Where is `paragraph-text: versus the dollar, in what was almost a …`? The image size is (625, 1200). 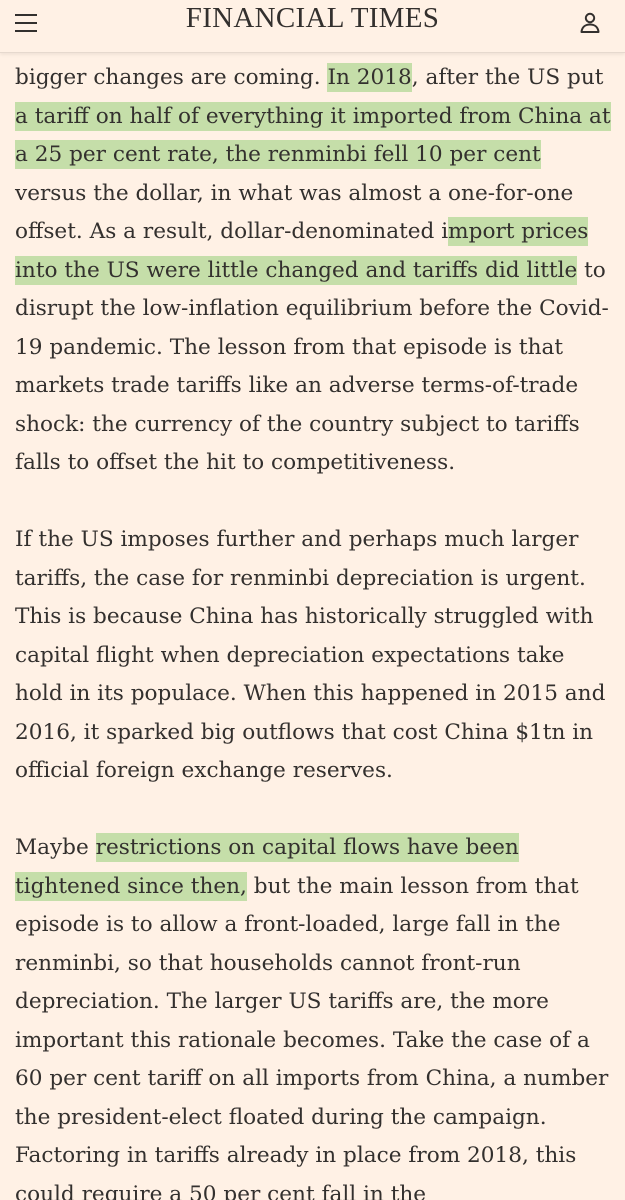
paragraph-text: versus the dollar, in what was almost a … is located at coordinates (294, 212).